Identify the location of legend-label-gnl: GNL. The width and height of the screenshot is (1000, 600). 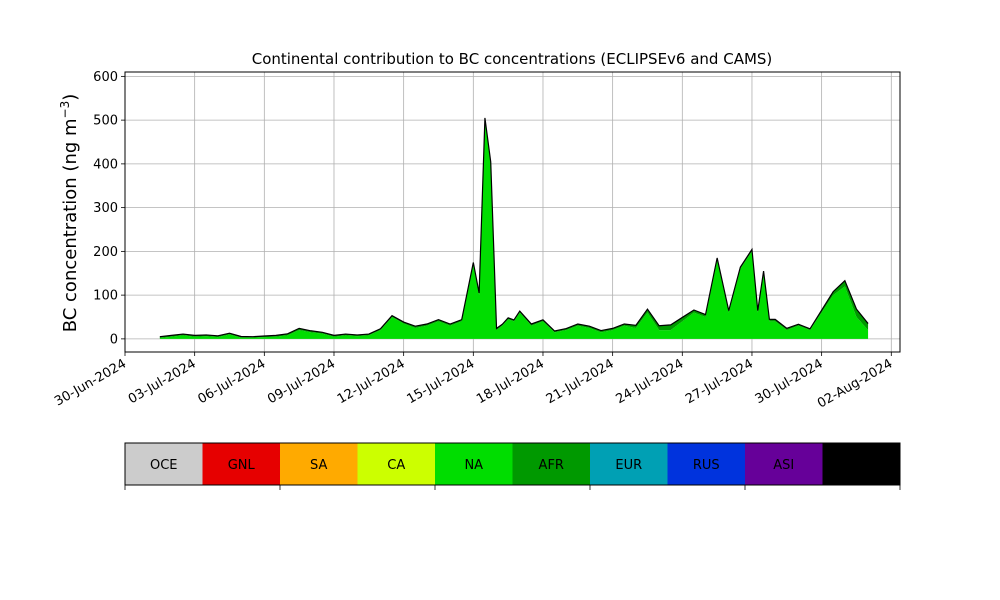
(242, 465).